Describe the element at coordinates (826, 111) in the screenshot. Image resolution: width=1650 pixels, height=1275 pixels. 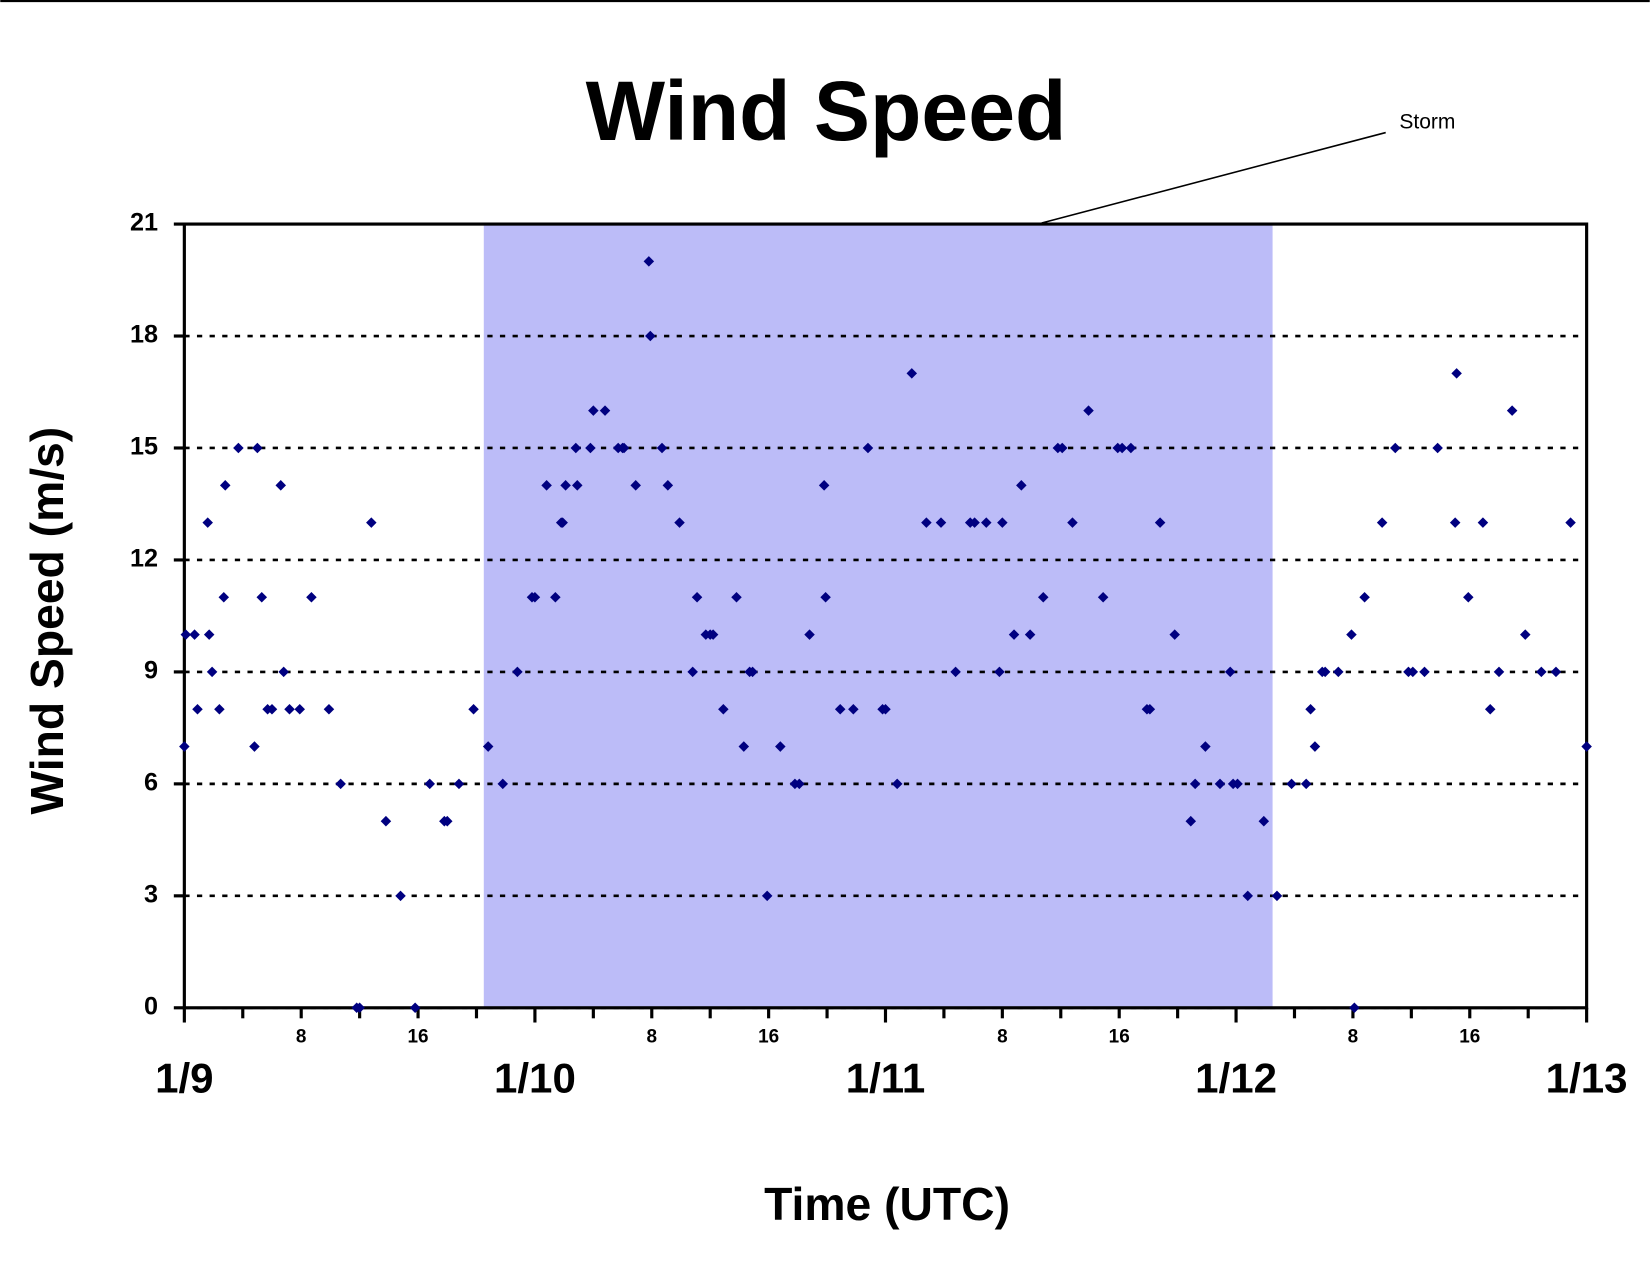
I see `chart-title: Wind Speed` at that location.